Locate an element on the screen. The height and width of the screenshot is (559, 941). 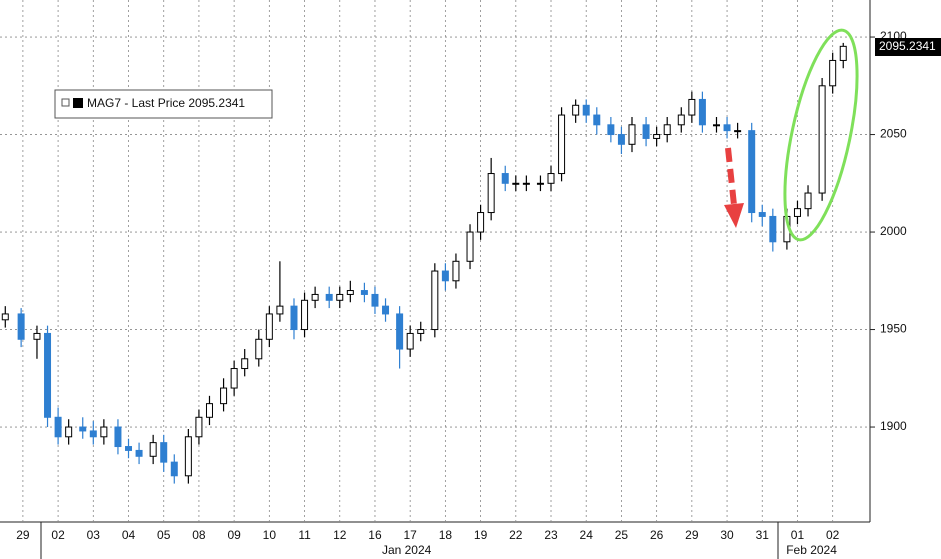
y-tick-label: 1900 is located at coordinates (893, 426).